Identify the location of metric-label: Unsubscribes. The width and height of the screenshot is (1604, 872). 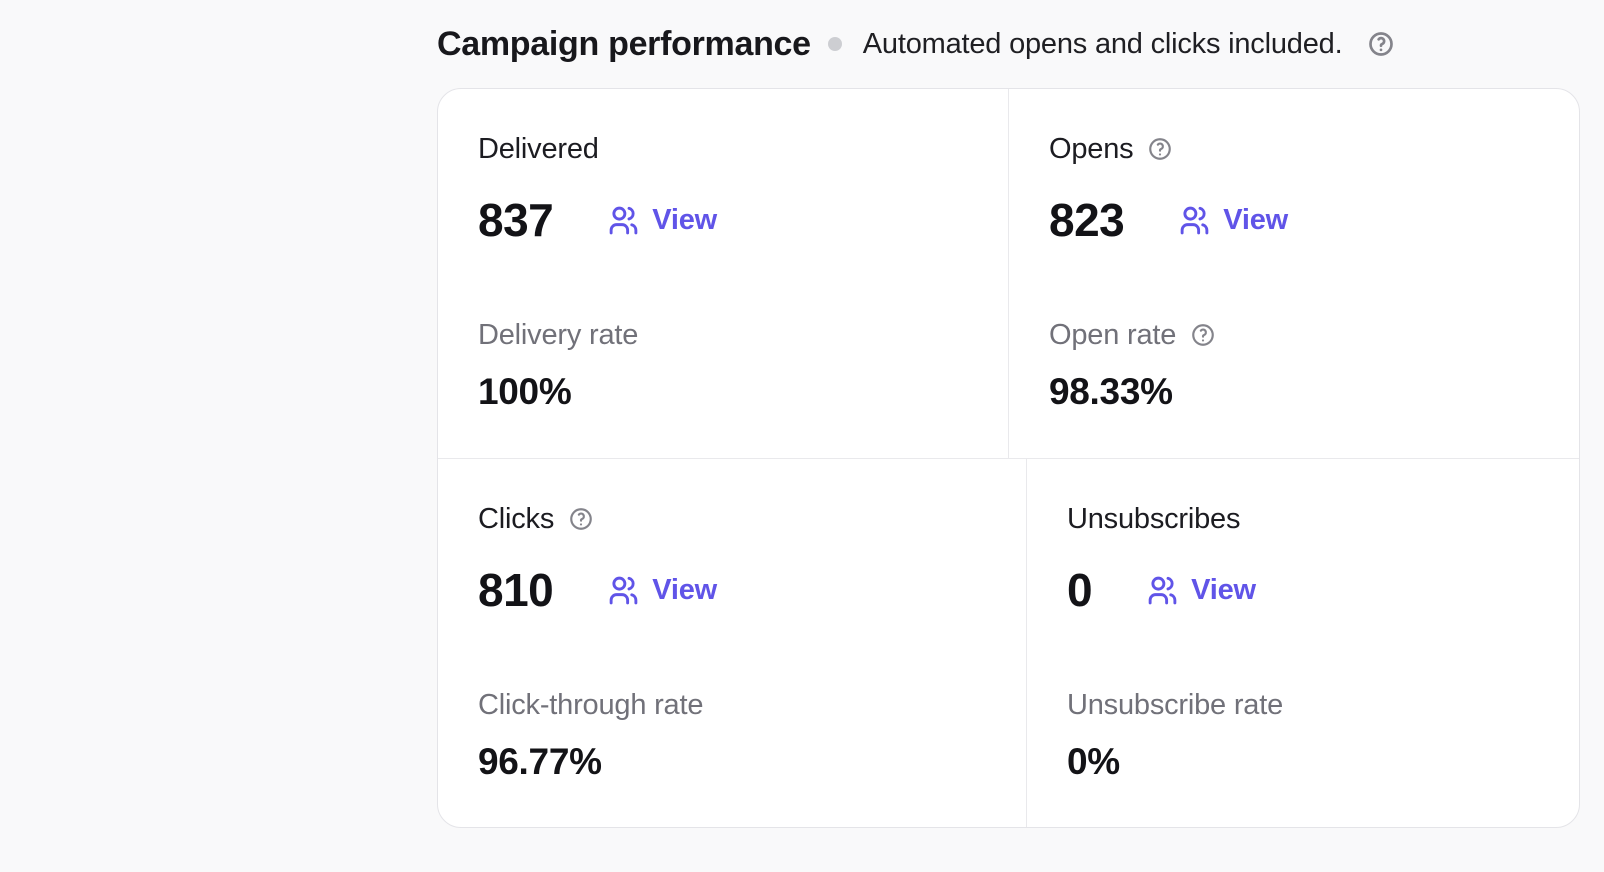
(1154, 519).